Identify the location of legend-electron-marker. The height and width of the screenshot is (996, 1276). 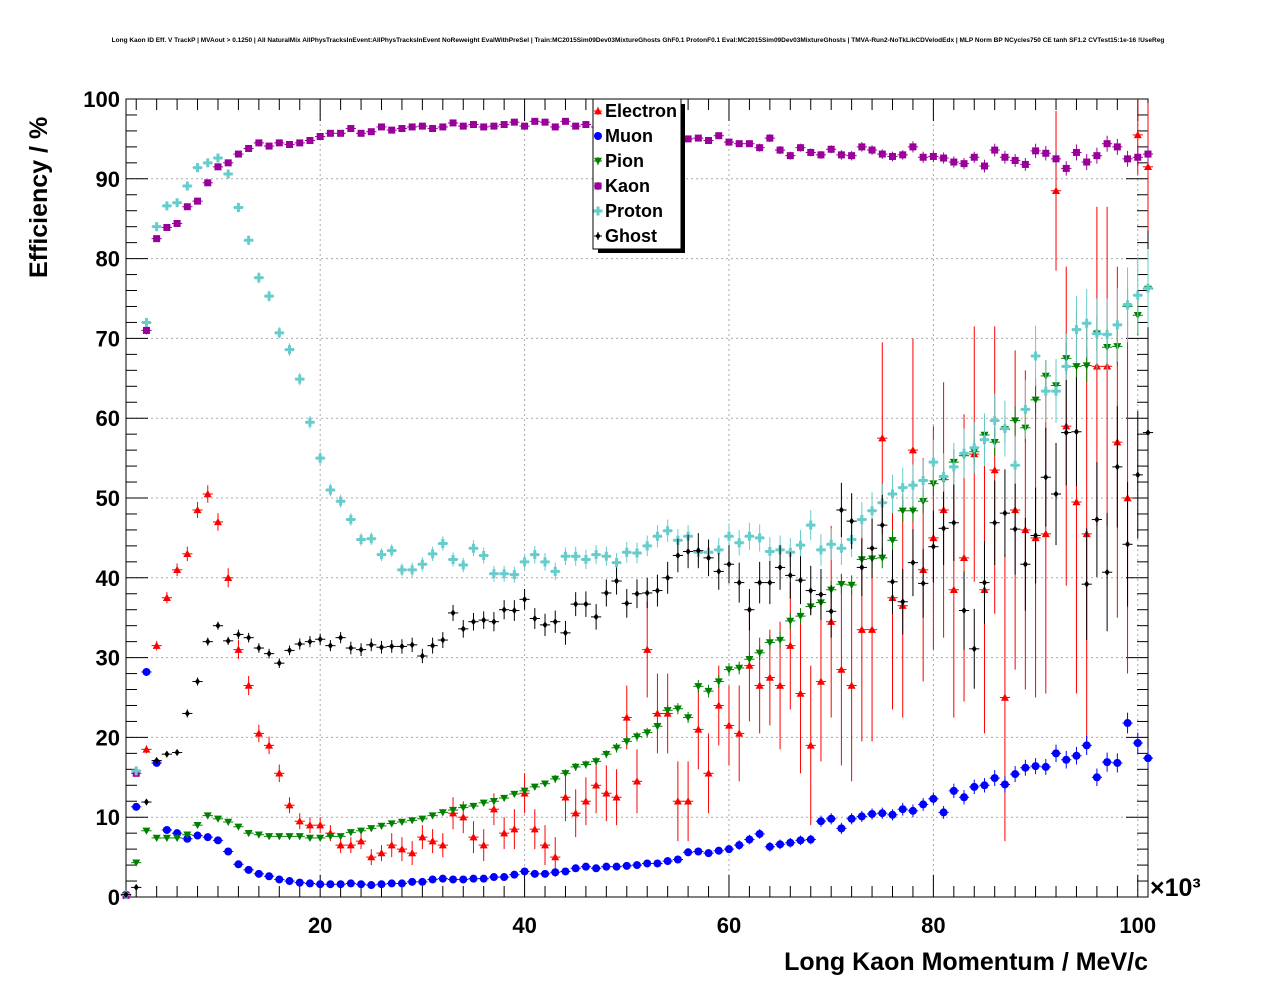
(598, 111).